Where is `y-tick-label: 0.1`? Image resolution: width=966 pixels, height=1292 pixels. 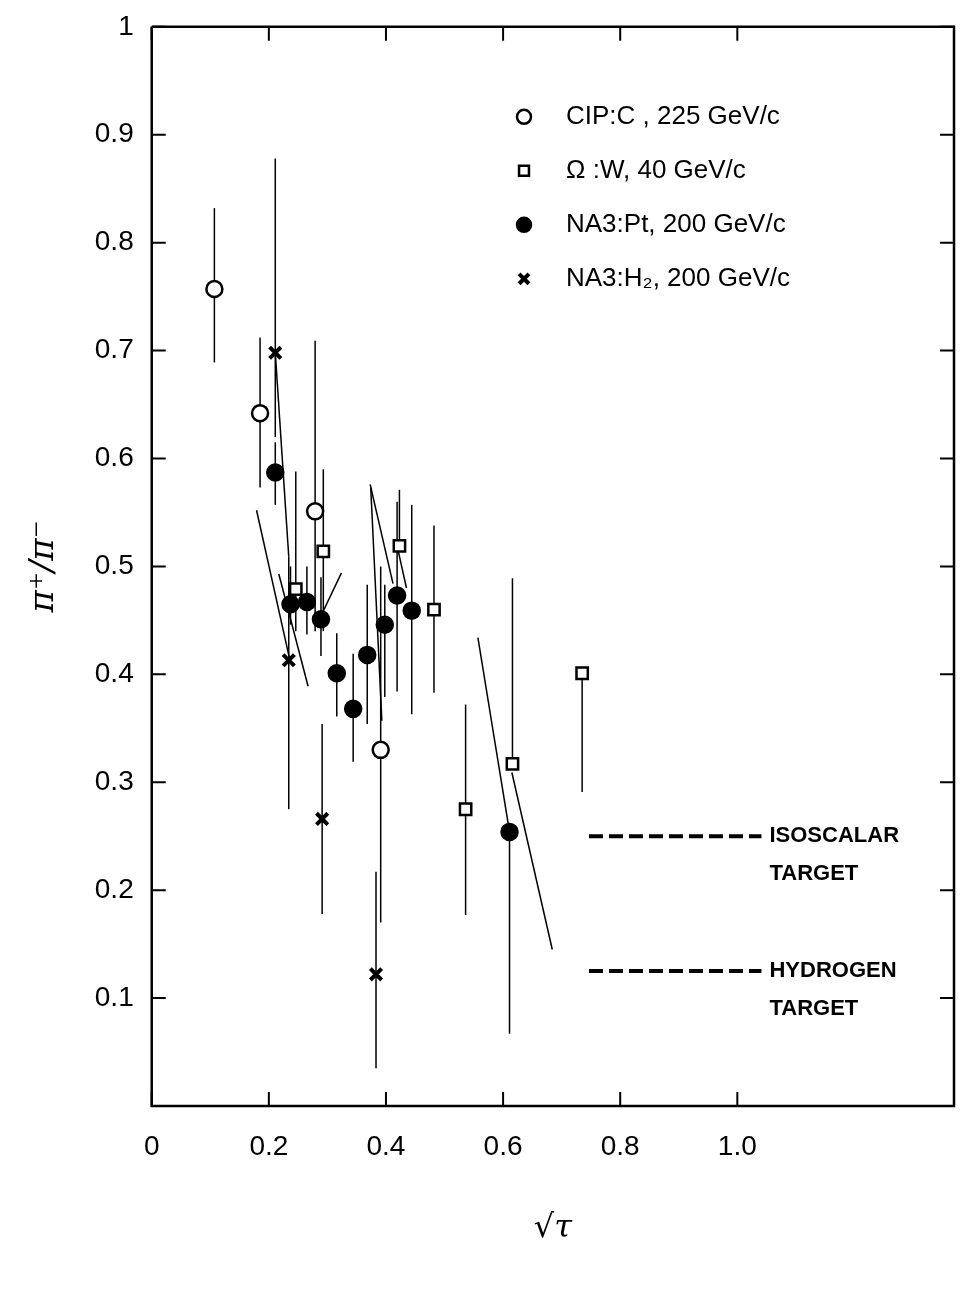 y-tick-label: 0.1 is located at coordinates (114, 996).